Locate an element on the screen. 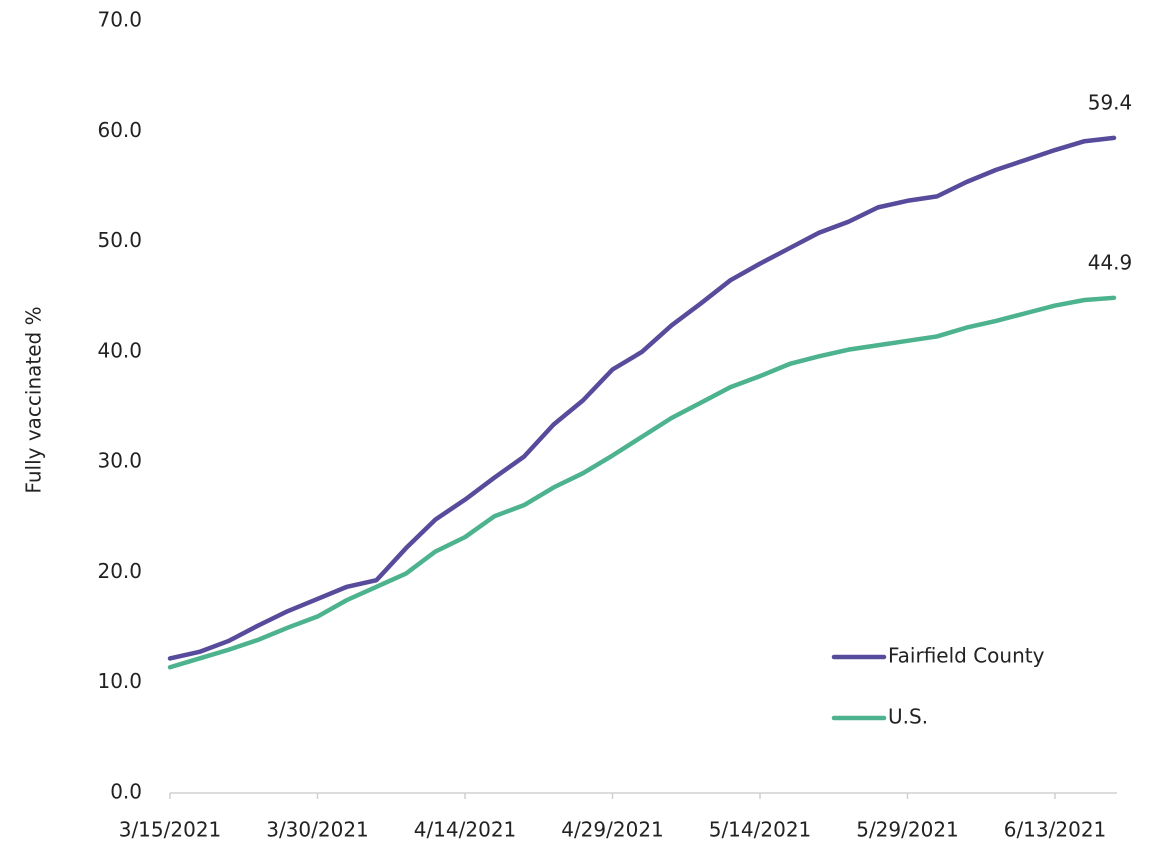 Image resolution: width=1173 pixels, height=848 pixels. data-label: 59.4 is located at coordinates (1110, 102).